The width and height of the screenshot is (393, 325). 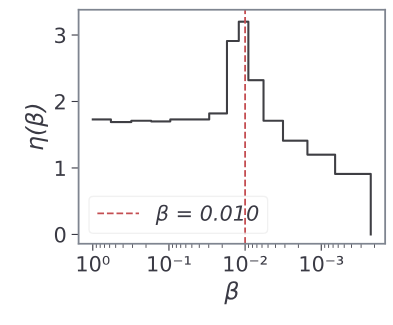 What do you see at coordinates (322, 264) in the screenshot?
I see `x-tick-label: 10⁻³` at bounding box center [322, 264].